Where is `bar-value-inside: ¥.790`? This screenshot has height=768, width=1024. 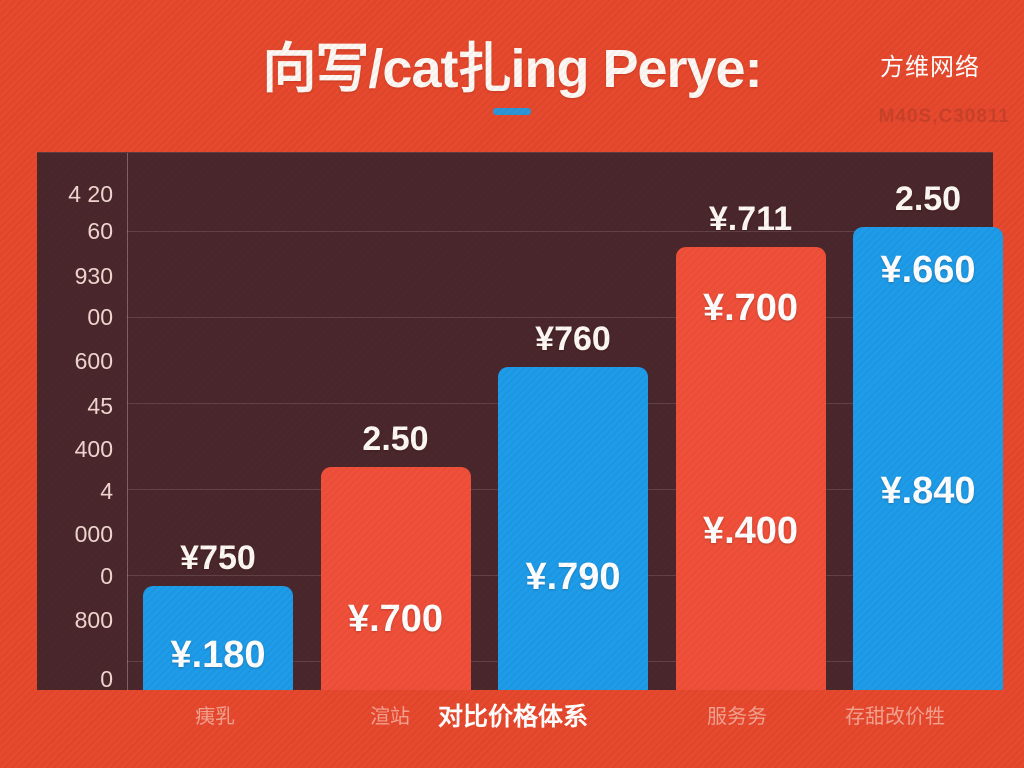 bar-value-inside: ¥.790 is located at coordinates (573, 577).